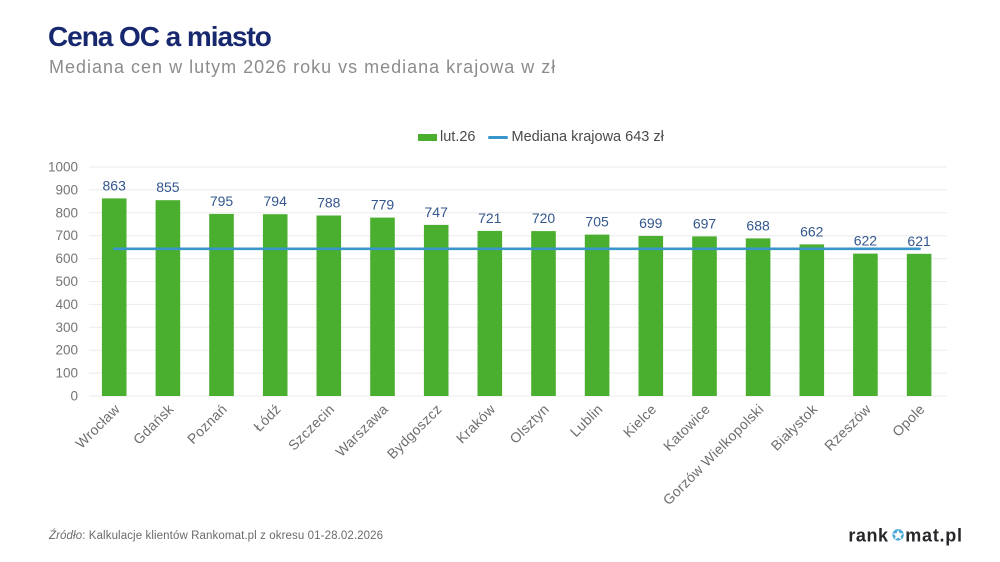 The width and height of the screenshot is (1000, 562). Describe the element at coordinates (66, 304) in the screenshot. I see `svg-text: 400` at that location.